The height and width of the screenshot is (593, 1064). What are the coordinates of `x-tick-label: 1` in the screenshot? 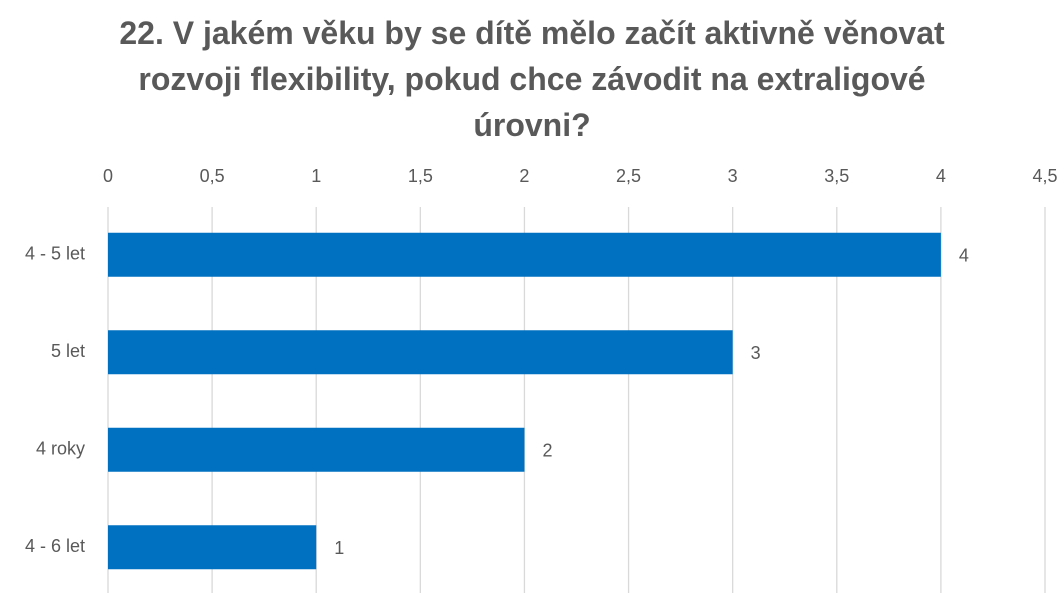 It's located at (316, 176).